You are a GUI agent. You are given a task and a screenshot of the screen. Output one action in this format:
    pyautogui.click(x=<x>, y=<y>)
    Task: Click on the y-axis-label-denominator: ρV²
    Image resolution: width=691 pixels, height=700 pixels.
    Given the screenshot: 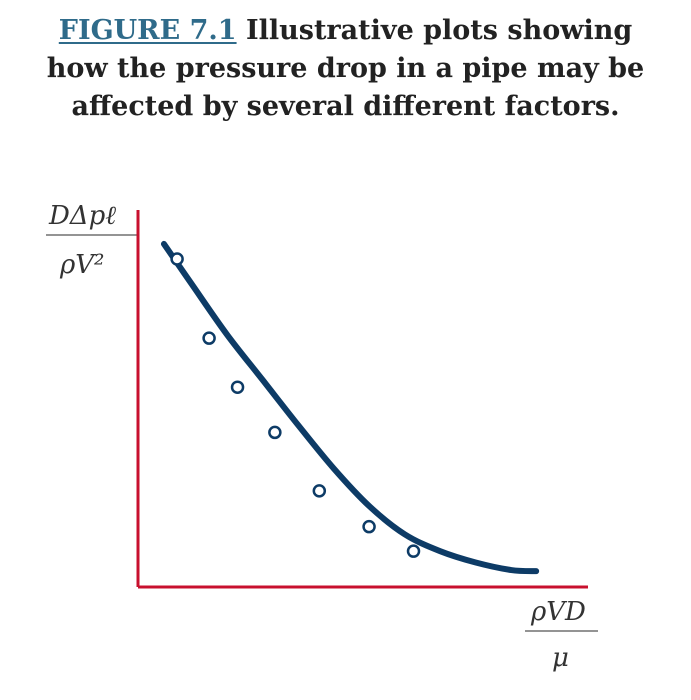 What is the action you would take?
    pyautogui.click(x=81, y=265)
    